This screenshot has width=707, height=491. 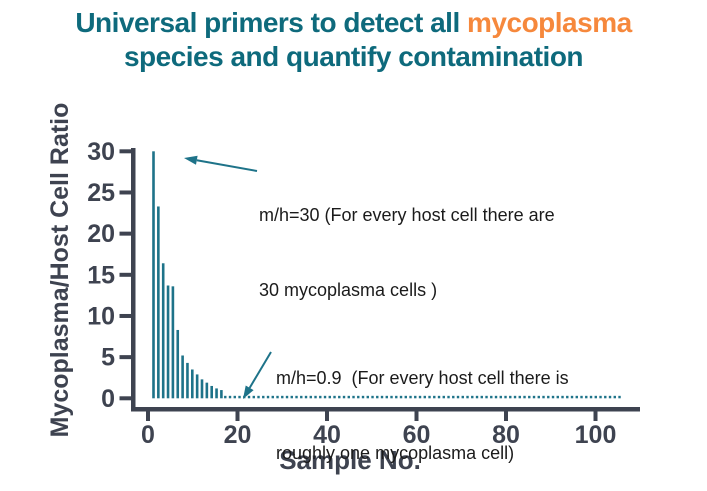 What do you see at coordinates (108, 358) in the screenshot?
I see `axis-text: 5` at bounding box center [108, 358].